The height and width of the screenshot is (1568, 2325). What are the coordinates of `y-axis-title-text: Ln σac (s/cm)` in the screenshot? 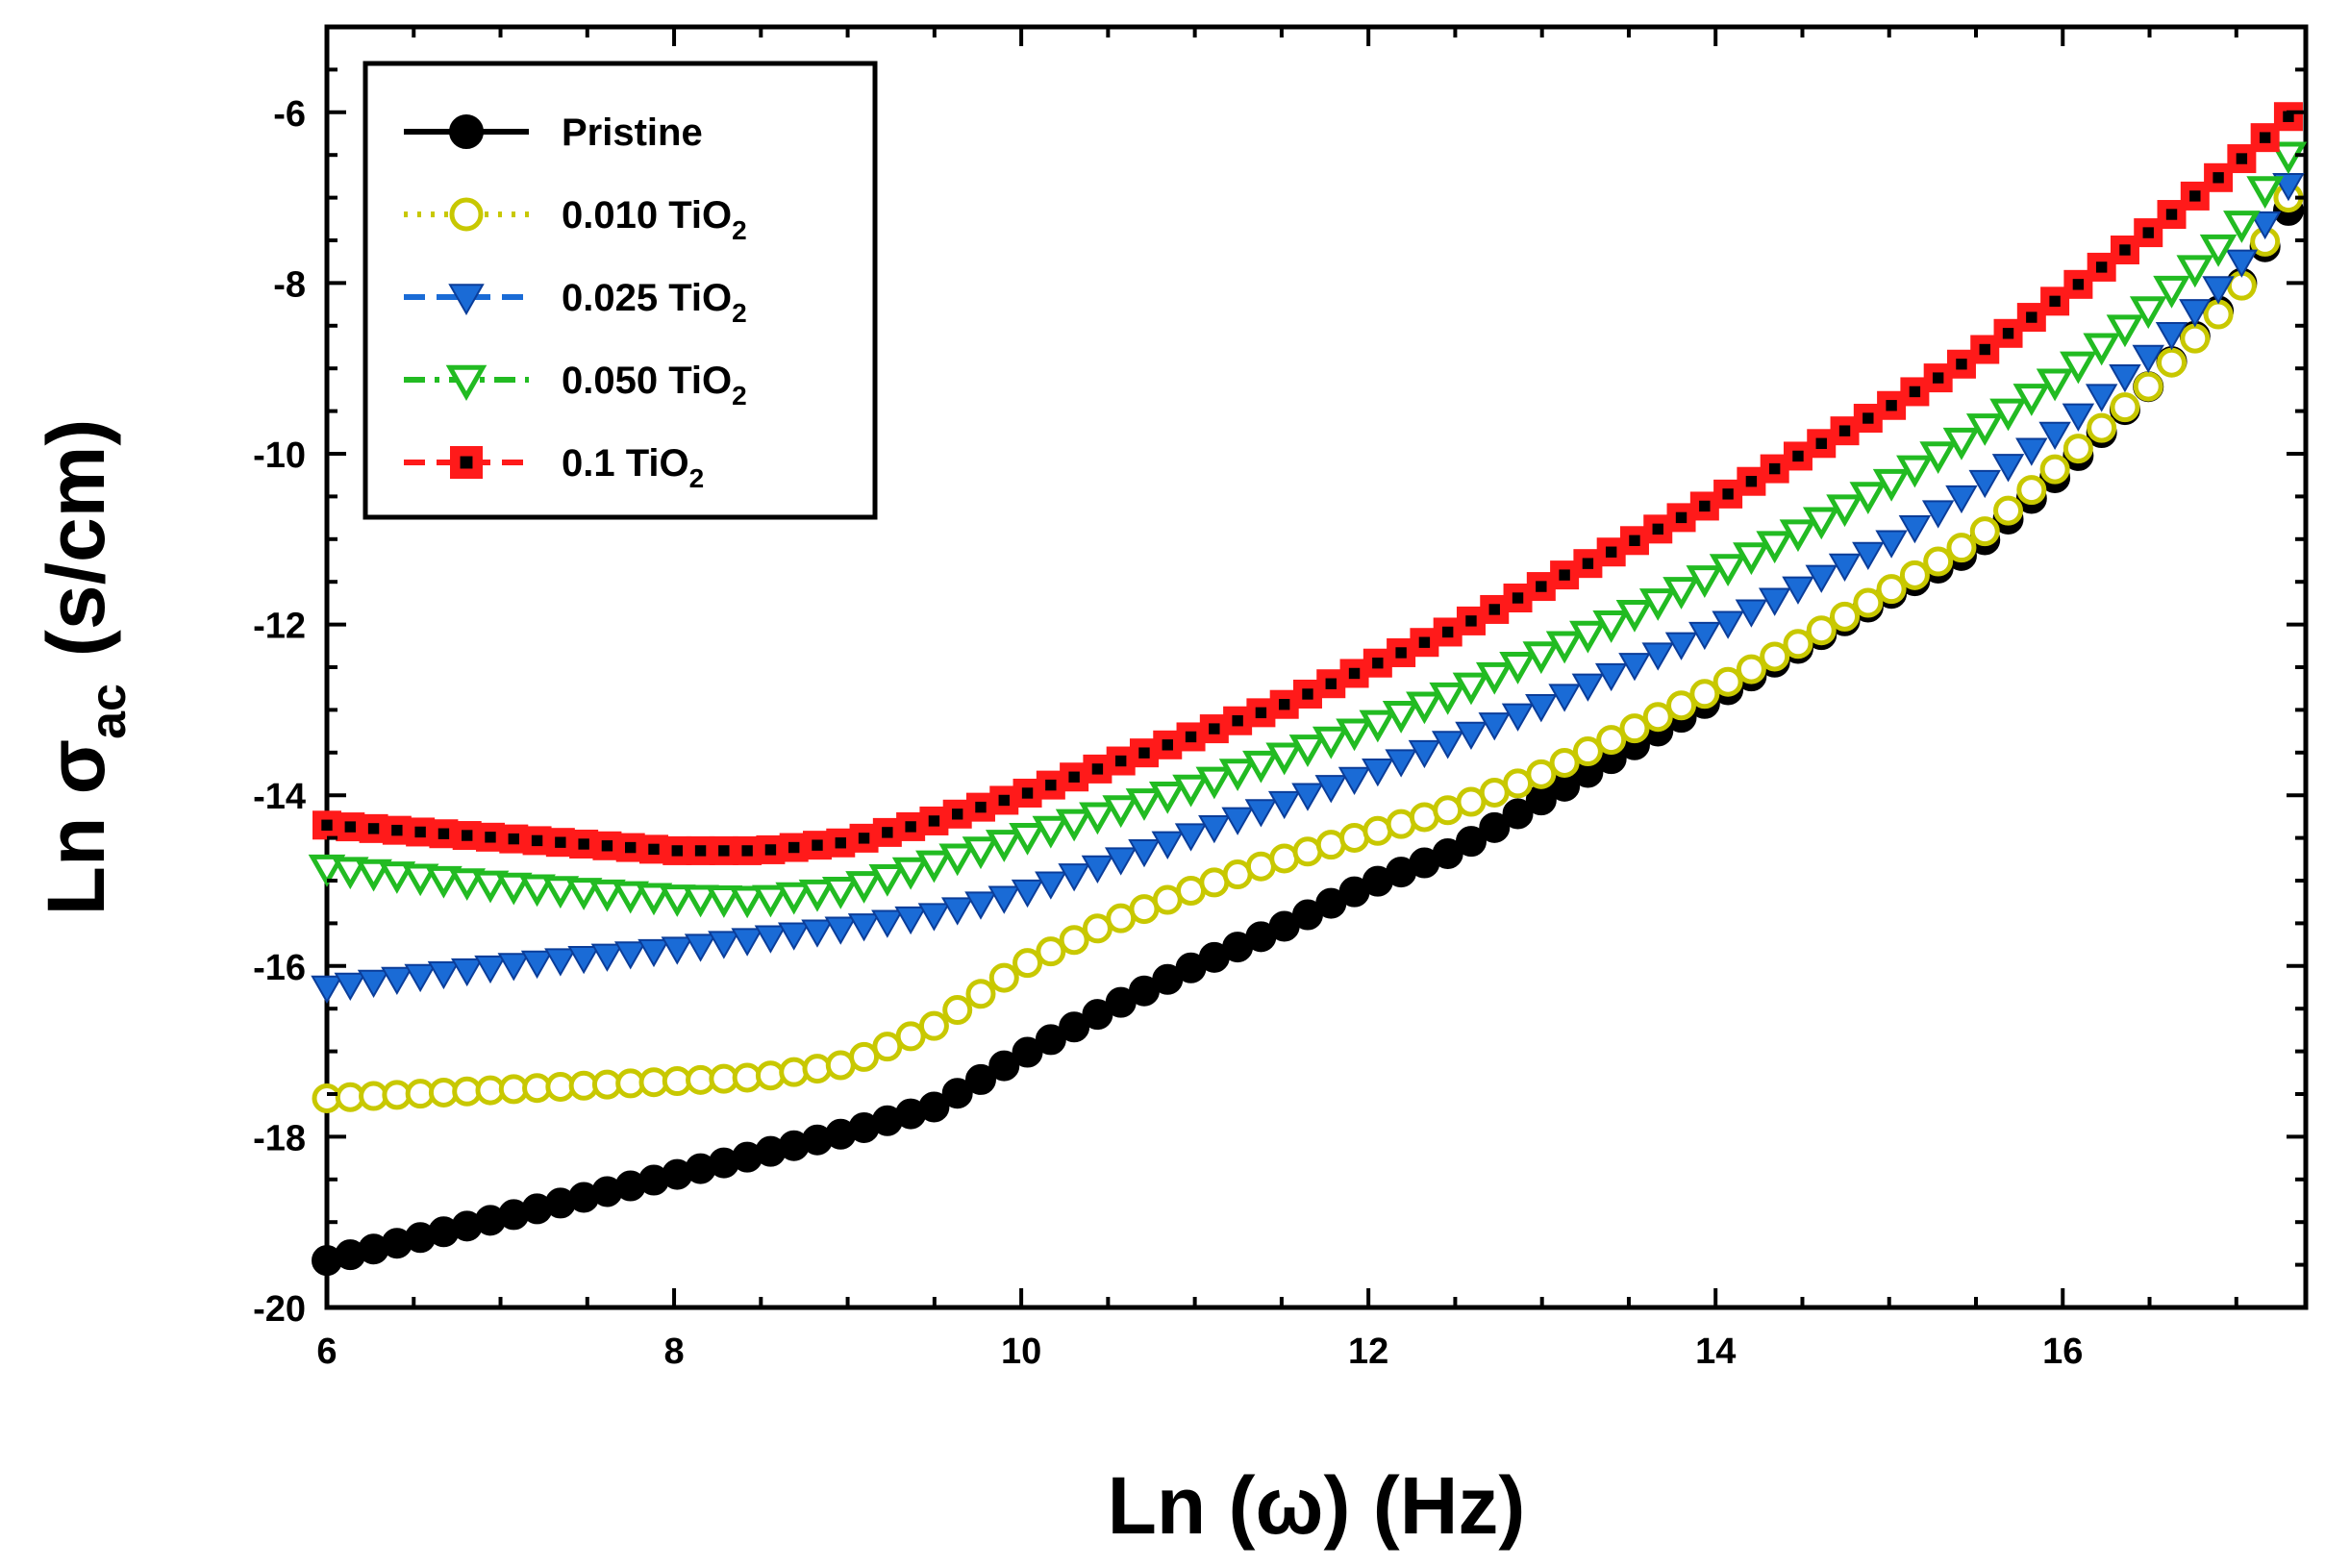 It's located at (84, 667).